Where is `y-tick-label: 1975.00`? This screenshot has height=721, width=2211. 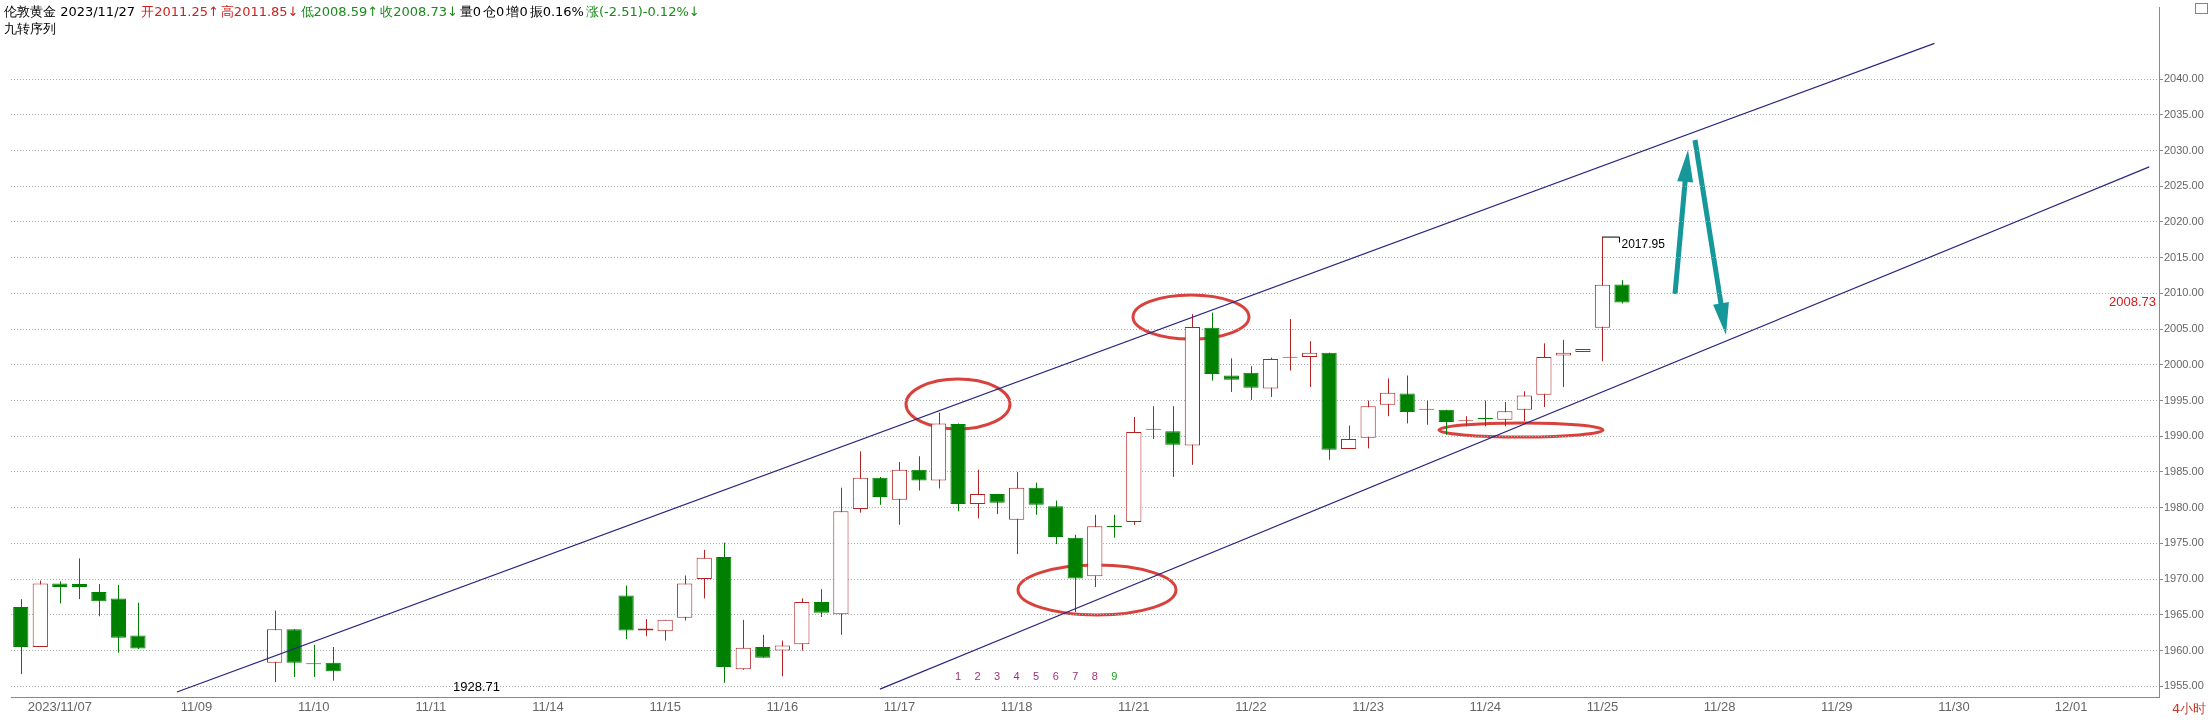
y-tick-label: 1975.00 is located at coordinates (2184, 542).